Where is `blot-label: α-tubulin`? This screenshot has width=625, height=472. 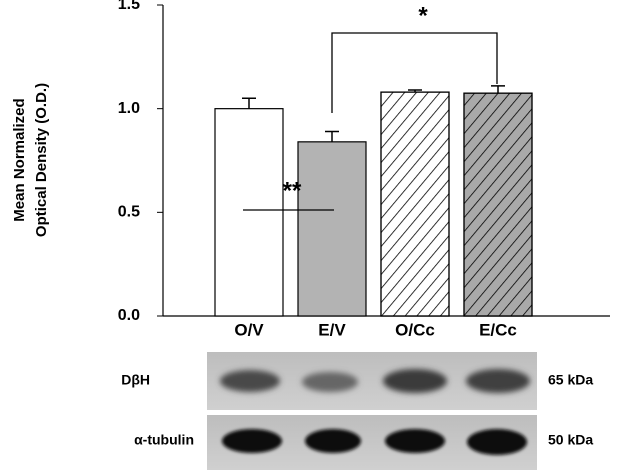
blot-label: α-tubulin is located at coordinates (164, 440).